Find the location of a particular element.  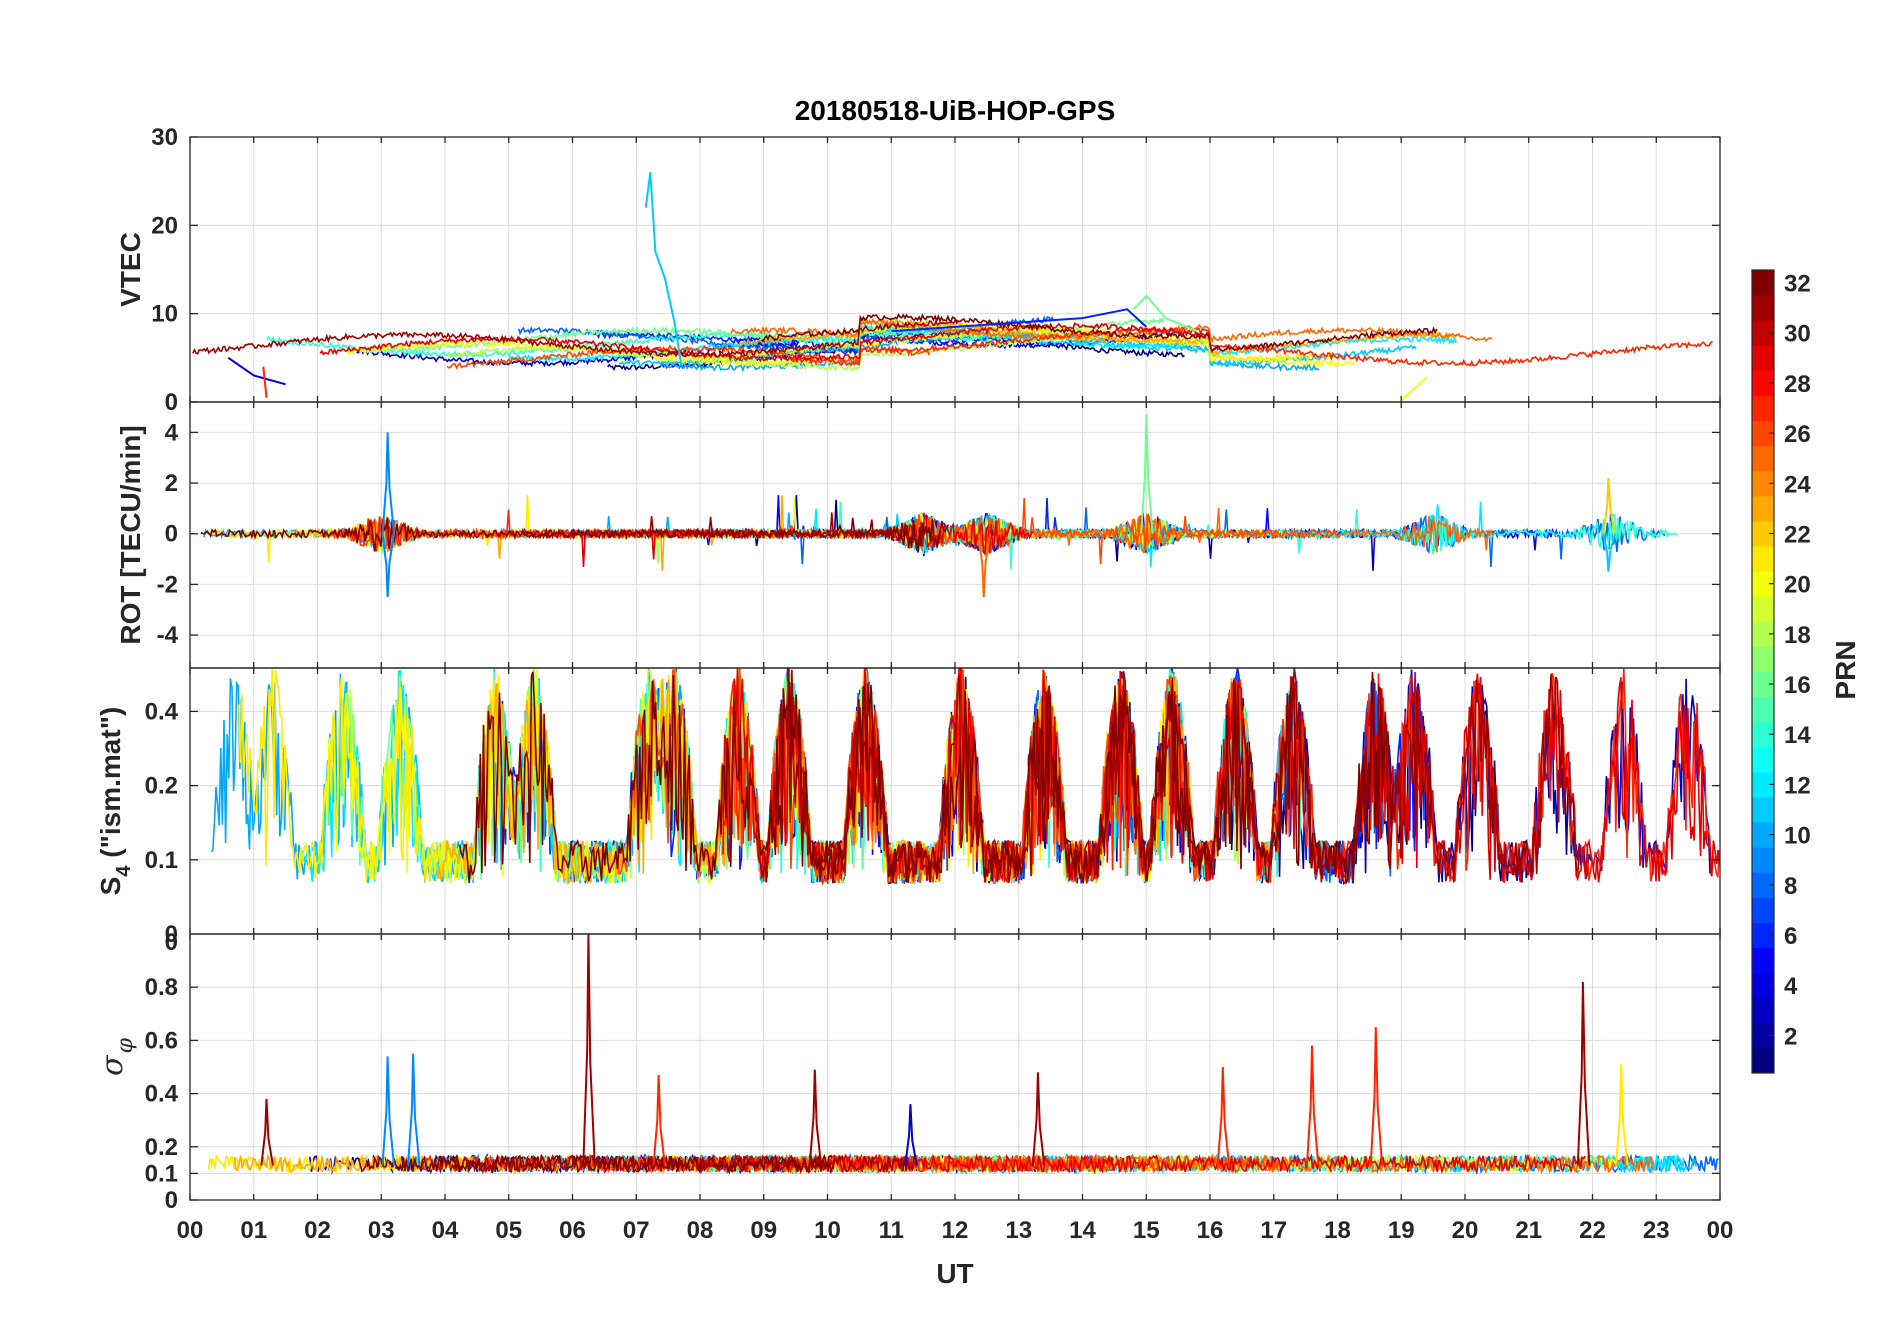

colorbar-tick-label: 14 is located at coordinates (1797, 735).